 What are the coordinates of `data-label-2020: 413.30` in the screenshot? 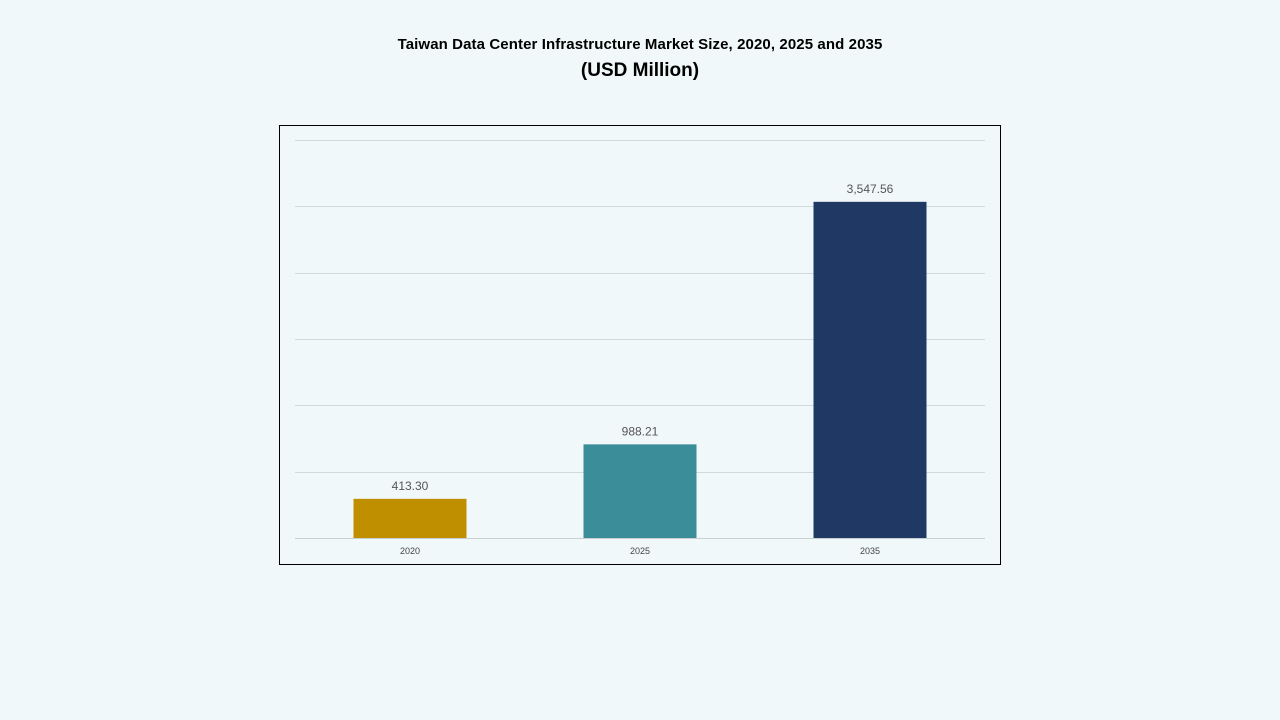 It's located at (410, 486).